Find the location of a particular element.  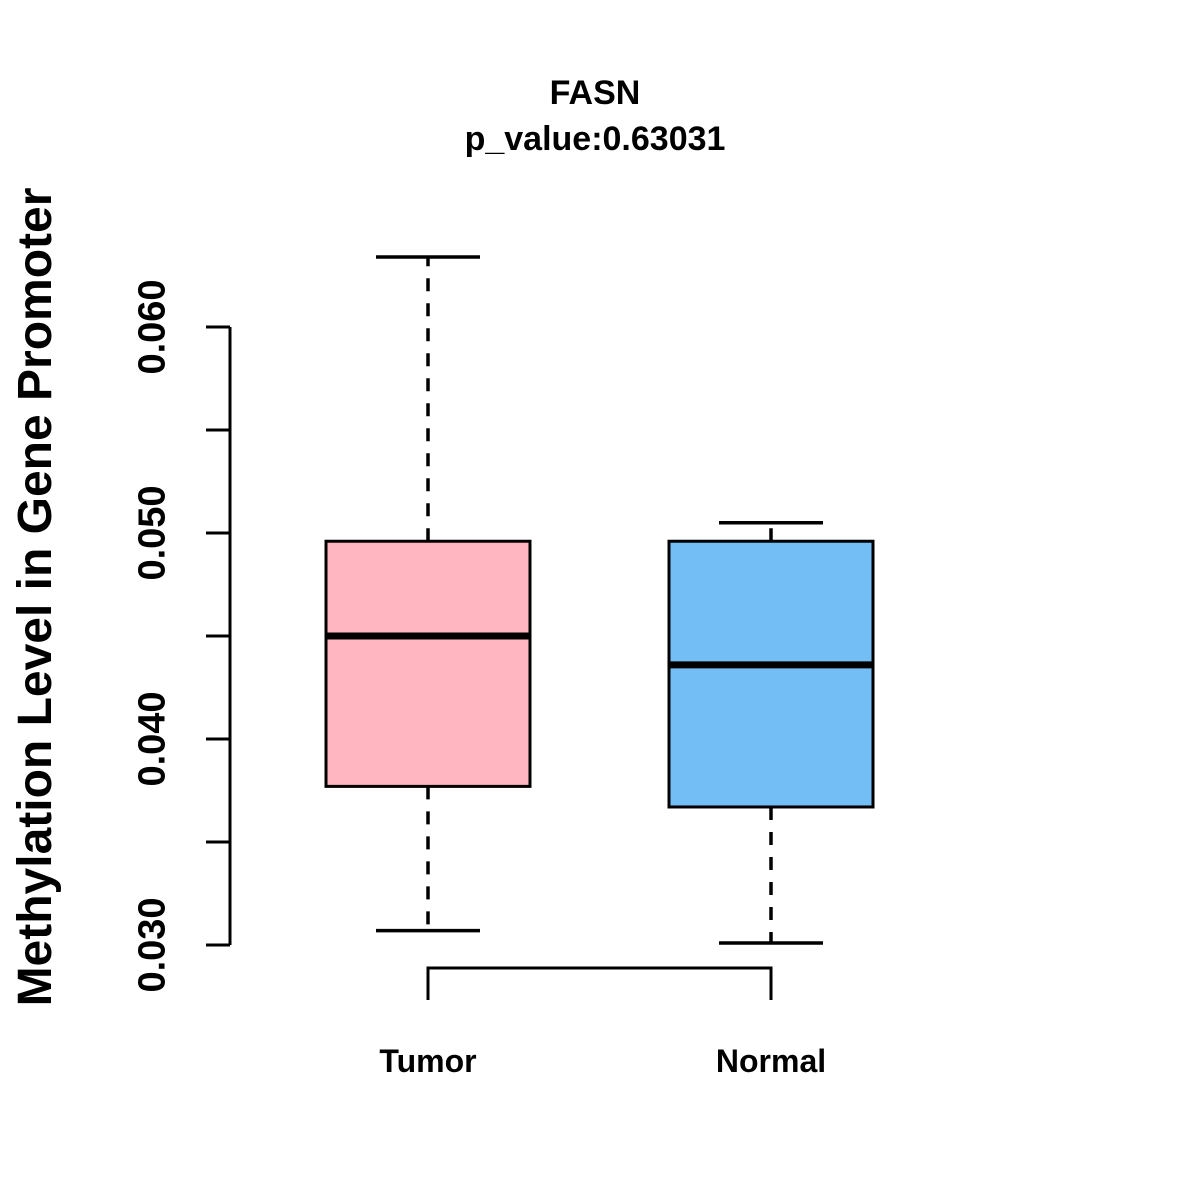

x-axis-bracket is located at coordinates (599, 983).